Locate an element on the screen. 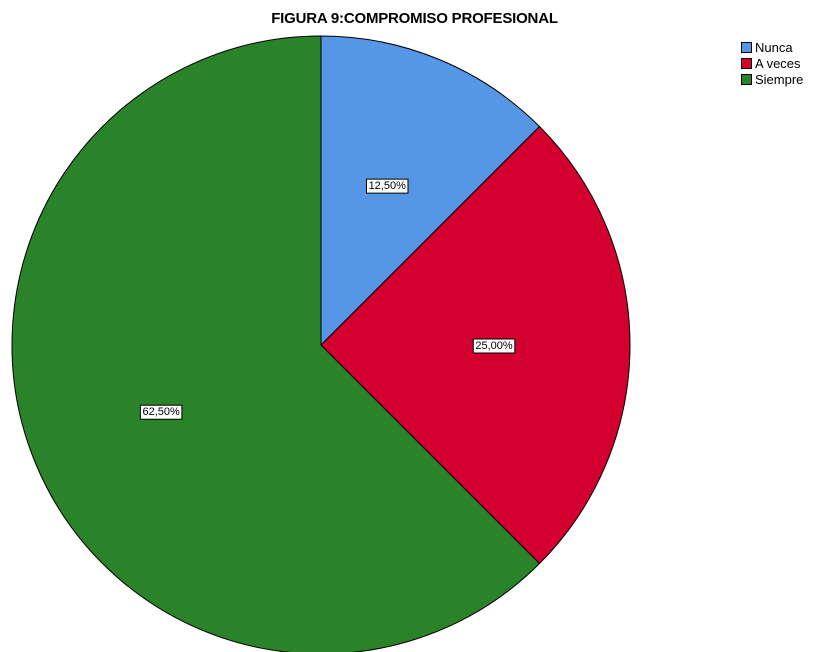  legend-swatch-siempre is located at coordinates (746, 79).